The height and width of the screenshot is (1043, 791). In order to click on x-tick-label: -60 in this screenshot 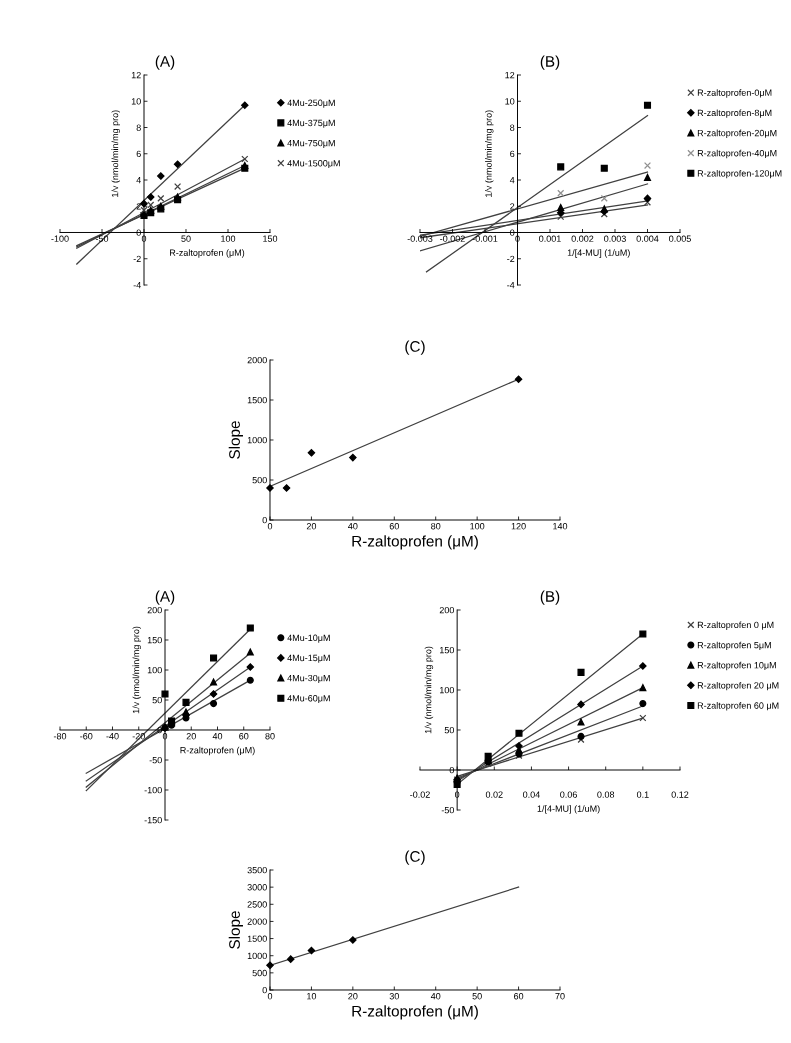, I will do `click(86, 736)`.